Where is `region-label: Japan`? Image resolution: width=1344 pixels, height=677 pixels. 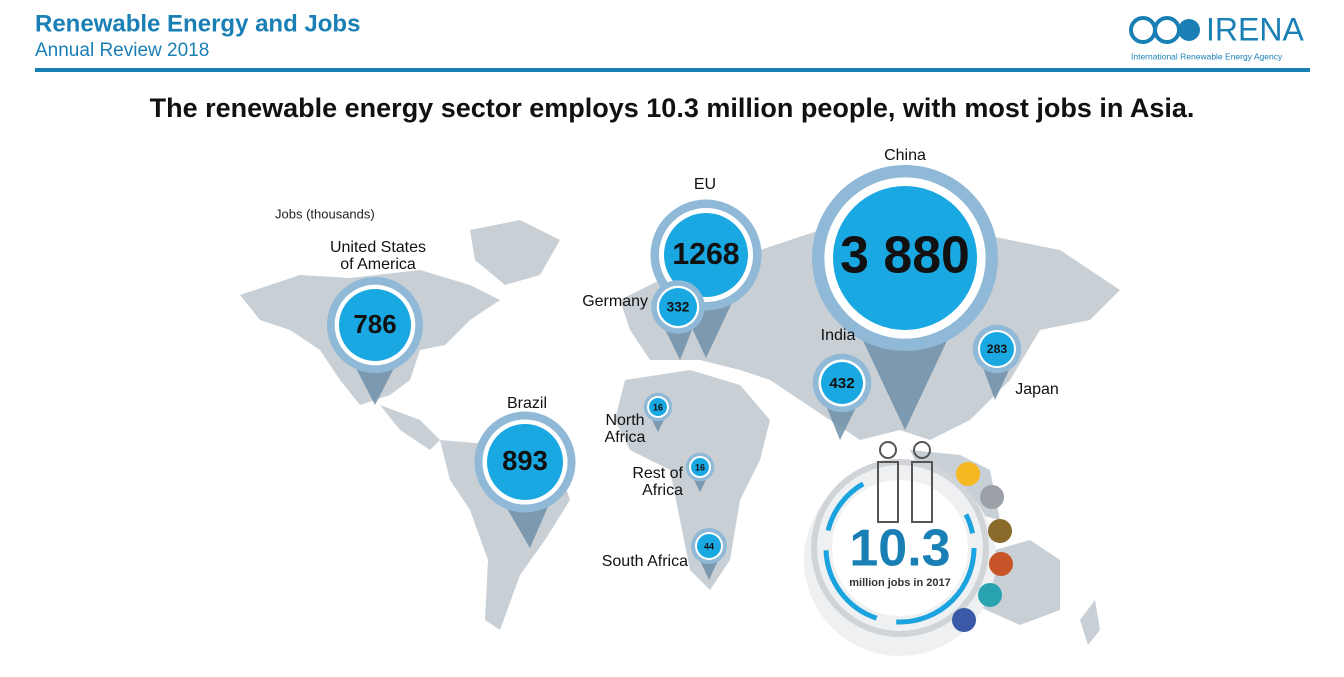
region-label: Japan is located at coordinates (1037, 389).